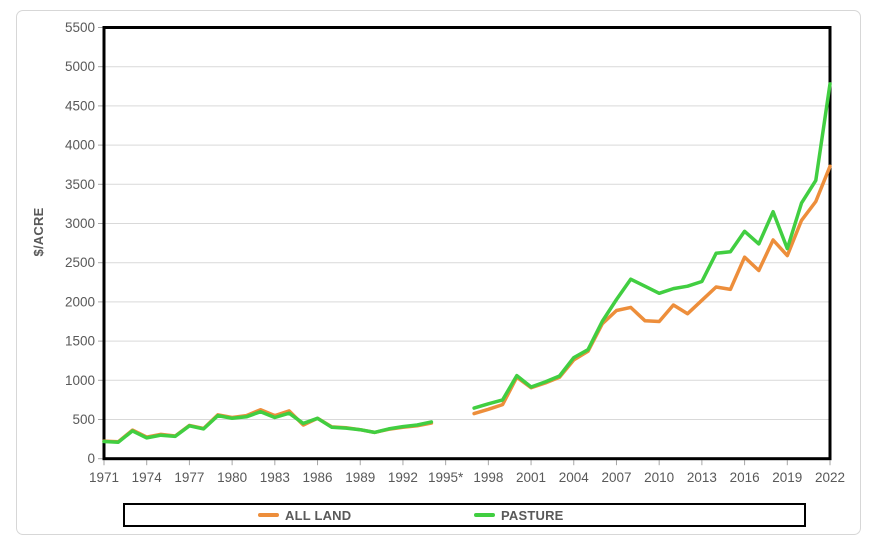 Image resolution: width=876 pixels, height=546 pixels. I want to click on legend-label-pasture: PASTURE, so click(532, 515).